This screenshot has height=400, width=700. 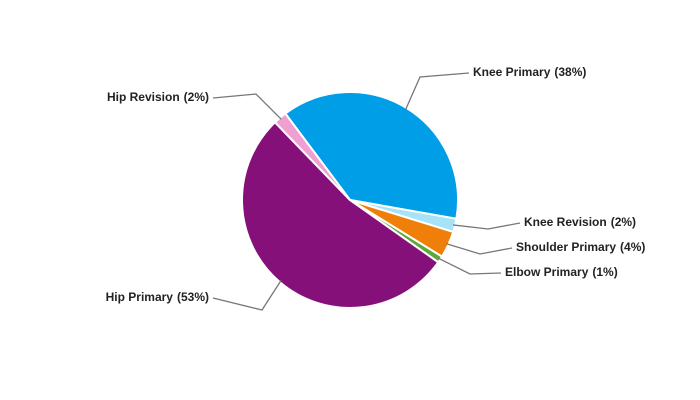 I want to click on slice-label: Elbow Primary (1%), so click(x=561, y=272).